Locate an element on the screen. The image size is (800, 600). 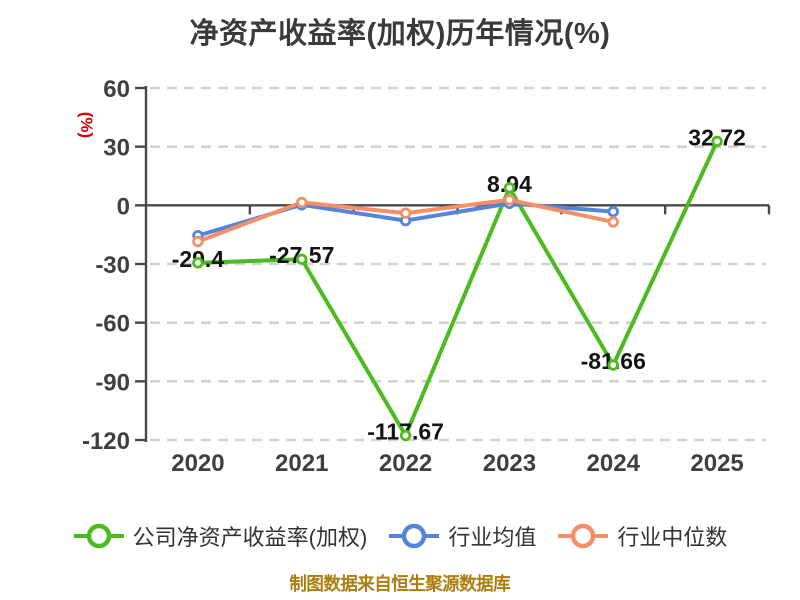
company-roe-series-marker-icon is located at coordinates (98, 536).